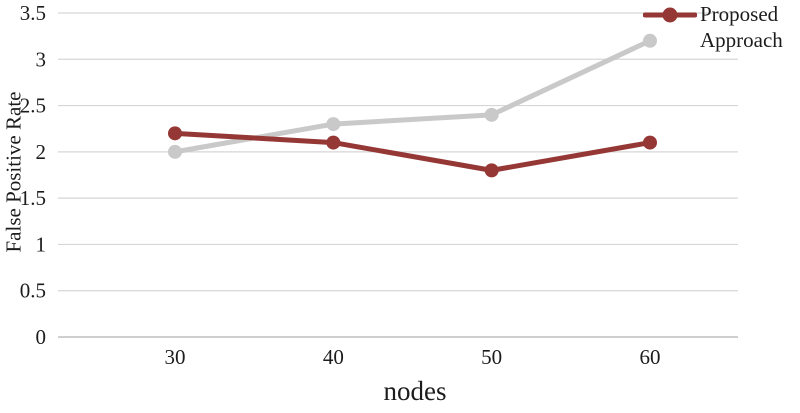 Image resolution: width=800 pixels, height=413 pixels. What do you see at coordinates (33, 106) in the screenshot?
I see `y-tick-label: 2.5` at bounding box center [33, 106].